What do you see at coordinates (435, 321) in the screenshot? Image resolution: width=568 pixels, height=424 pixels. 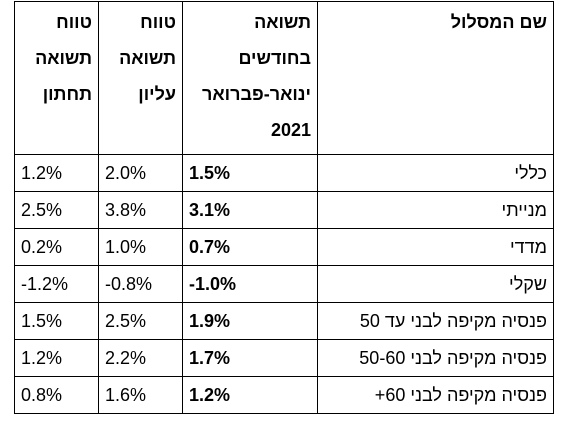 I see `track-name-cell: פנסיה מקיפה לבני עד 50` at bounding box center [435, 321].